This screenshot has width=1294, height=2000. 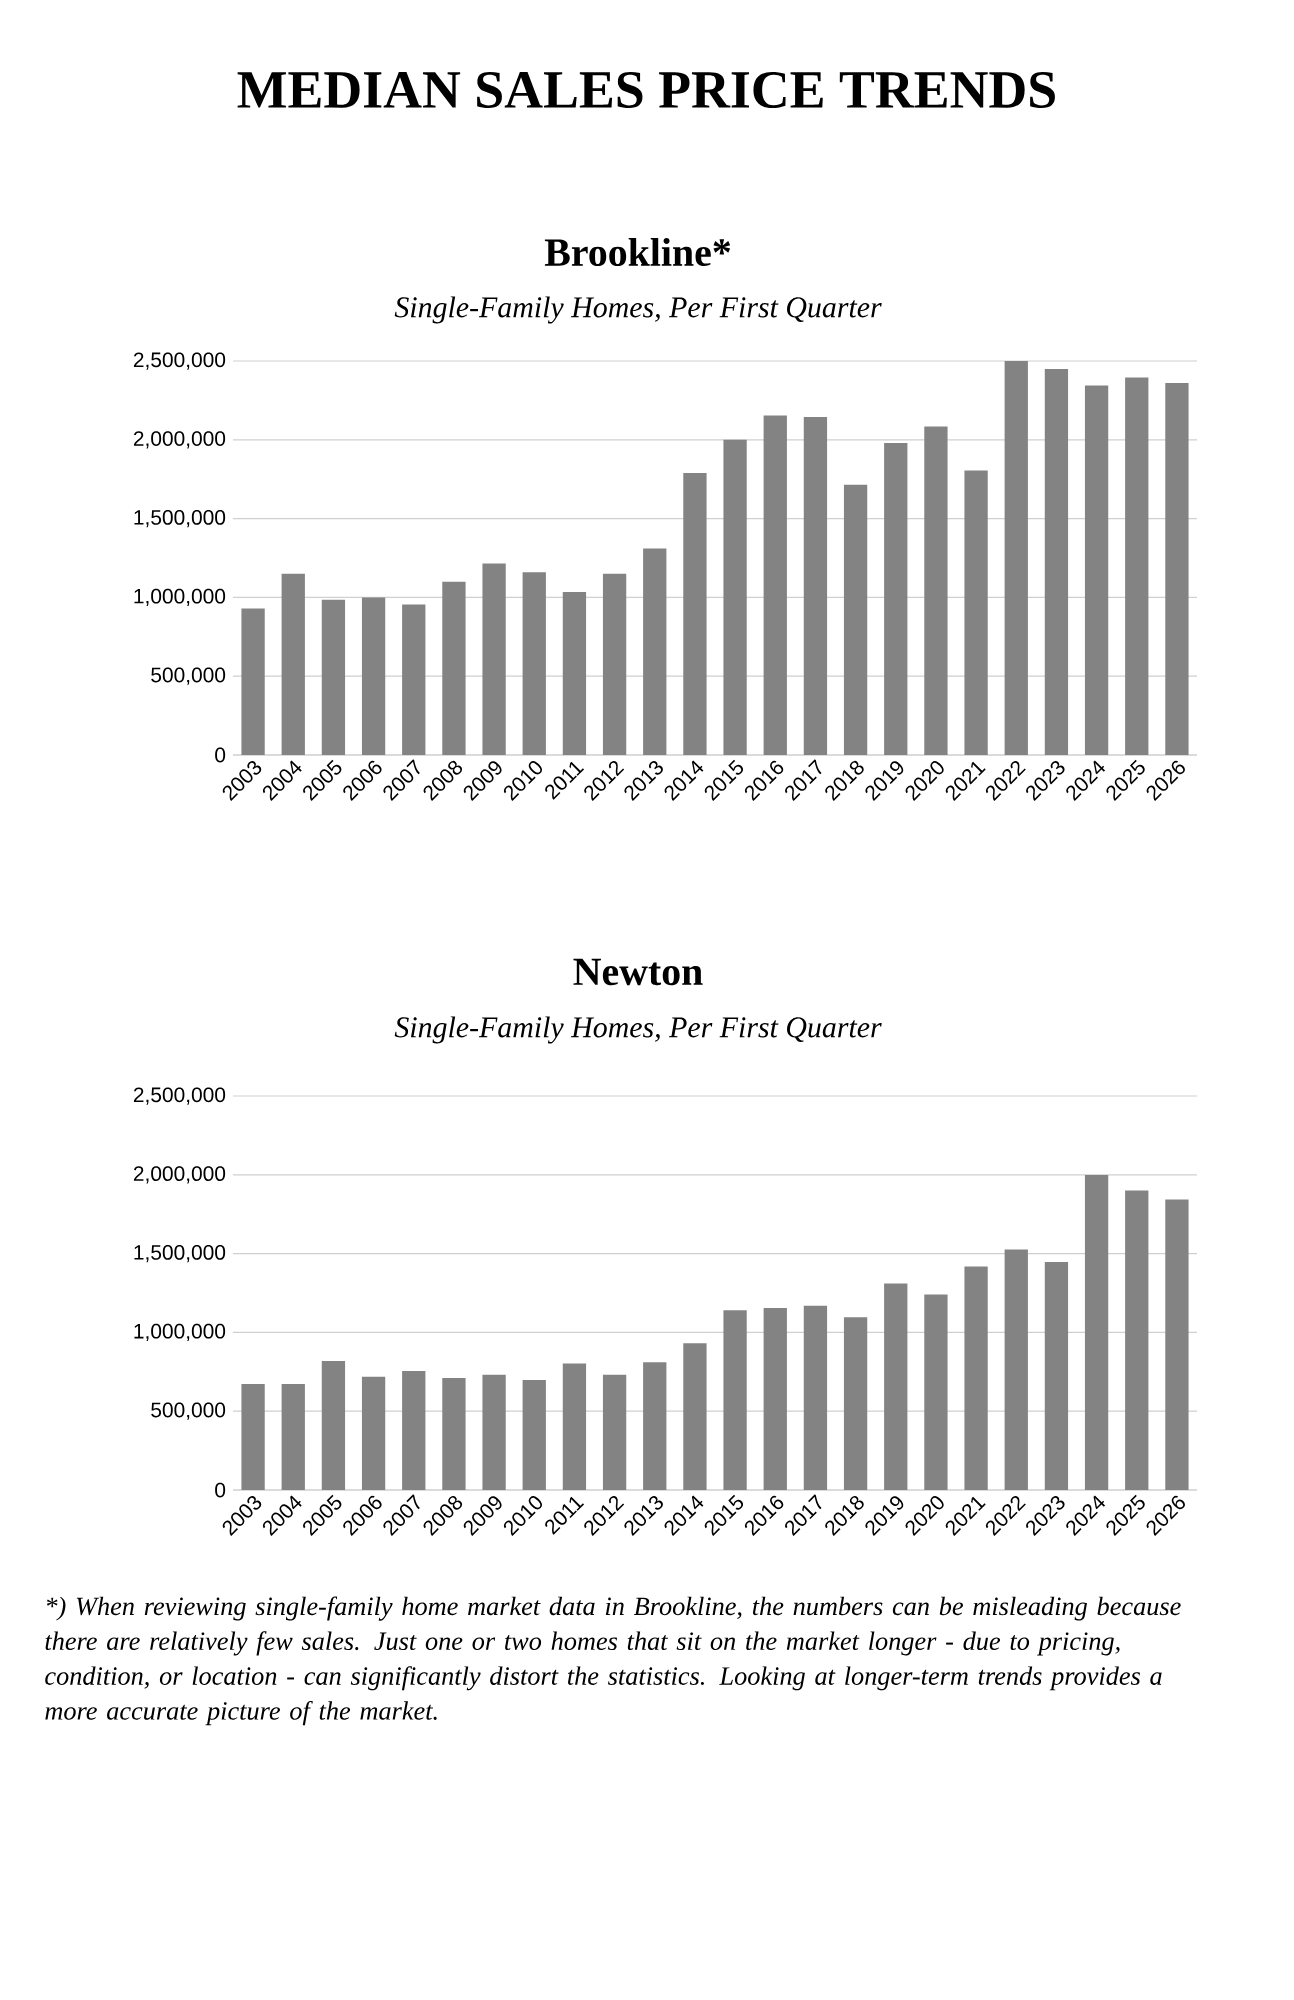 What do you see at coordinates (646, 90) in the screenshot?
I see `text: MEDIAN SALES PRICE TRENDS` at bounding box center [646, 90].